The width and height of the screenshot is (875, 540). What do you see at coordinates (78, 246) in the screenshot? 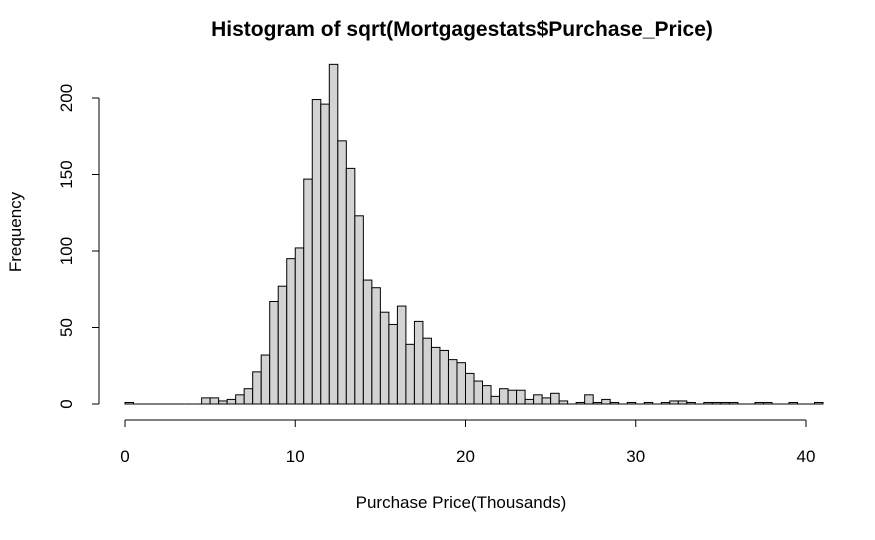
I see `y-axis: 0 50 100 150 200` at bounding box center [78, 246].